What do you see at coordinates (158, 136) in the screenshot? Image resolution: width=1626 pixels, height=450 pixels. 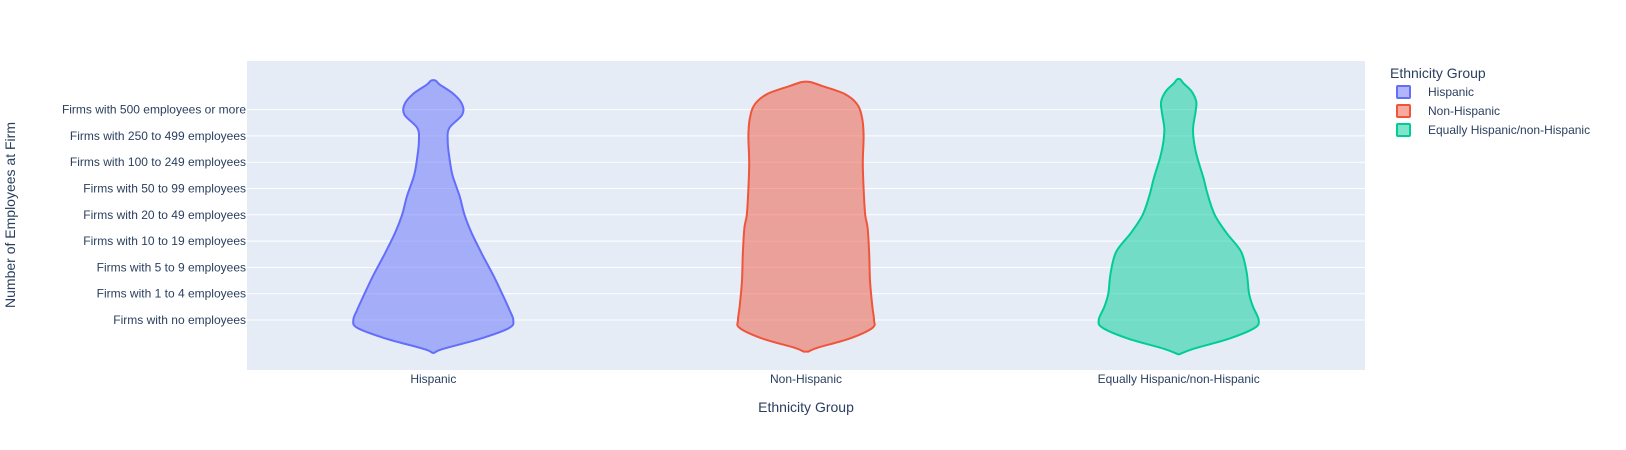 I see `y-tick-label: Firms with 250 to 499 employees` at bounding box center [158, 136].